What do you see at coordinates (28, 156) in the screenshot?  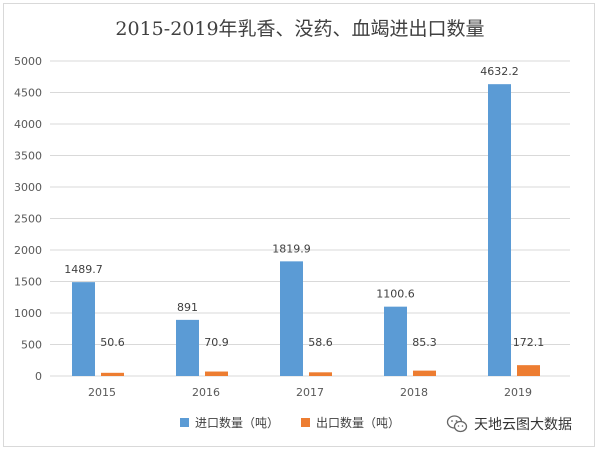 I see `y-tick-label: 3500` at bounding box center [28, 156].